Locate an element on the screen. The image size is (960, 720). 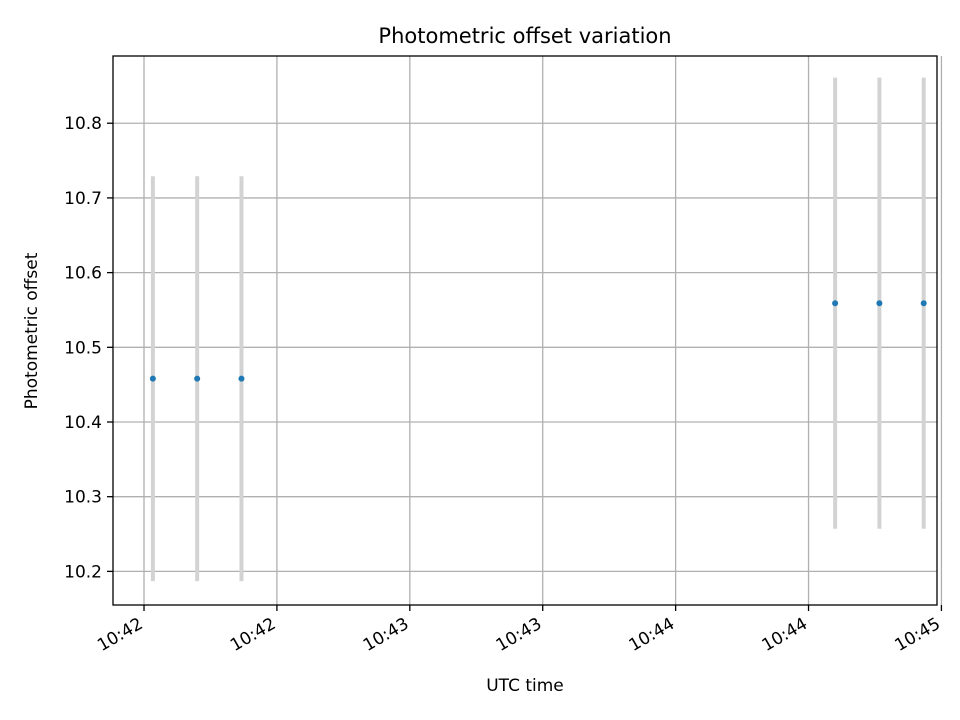
data-points is located at coordinates (538, 341).